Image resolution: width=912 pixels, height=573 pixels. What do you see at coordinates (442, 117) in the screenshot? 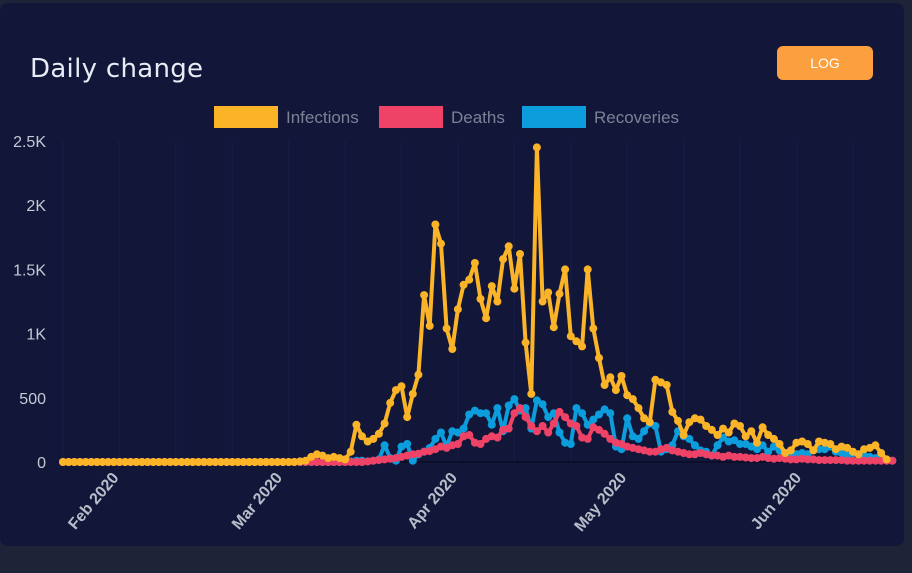
I see `legend-item-deaths: Deaths` at bounding box center [442, 117].